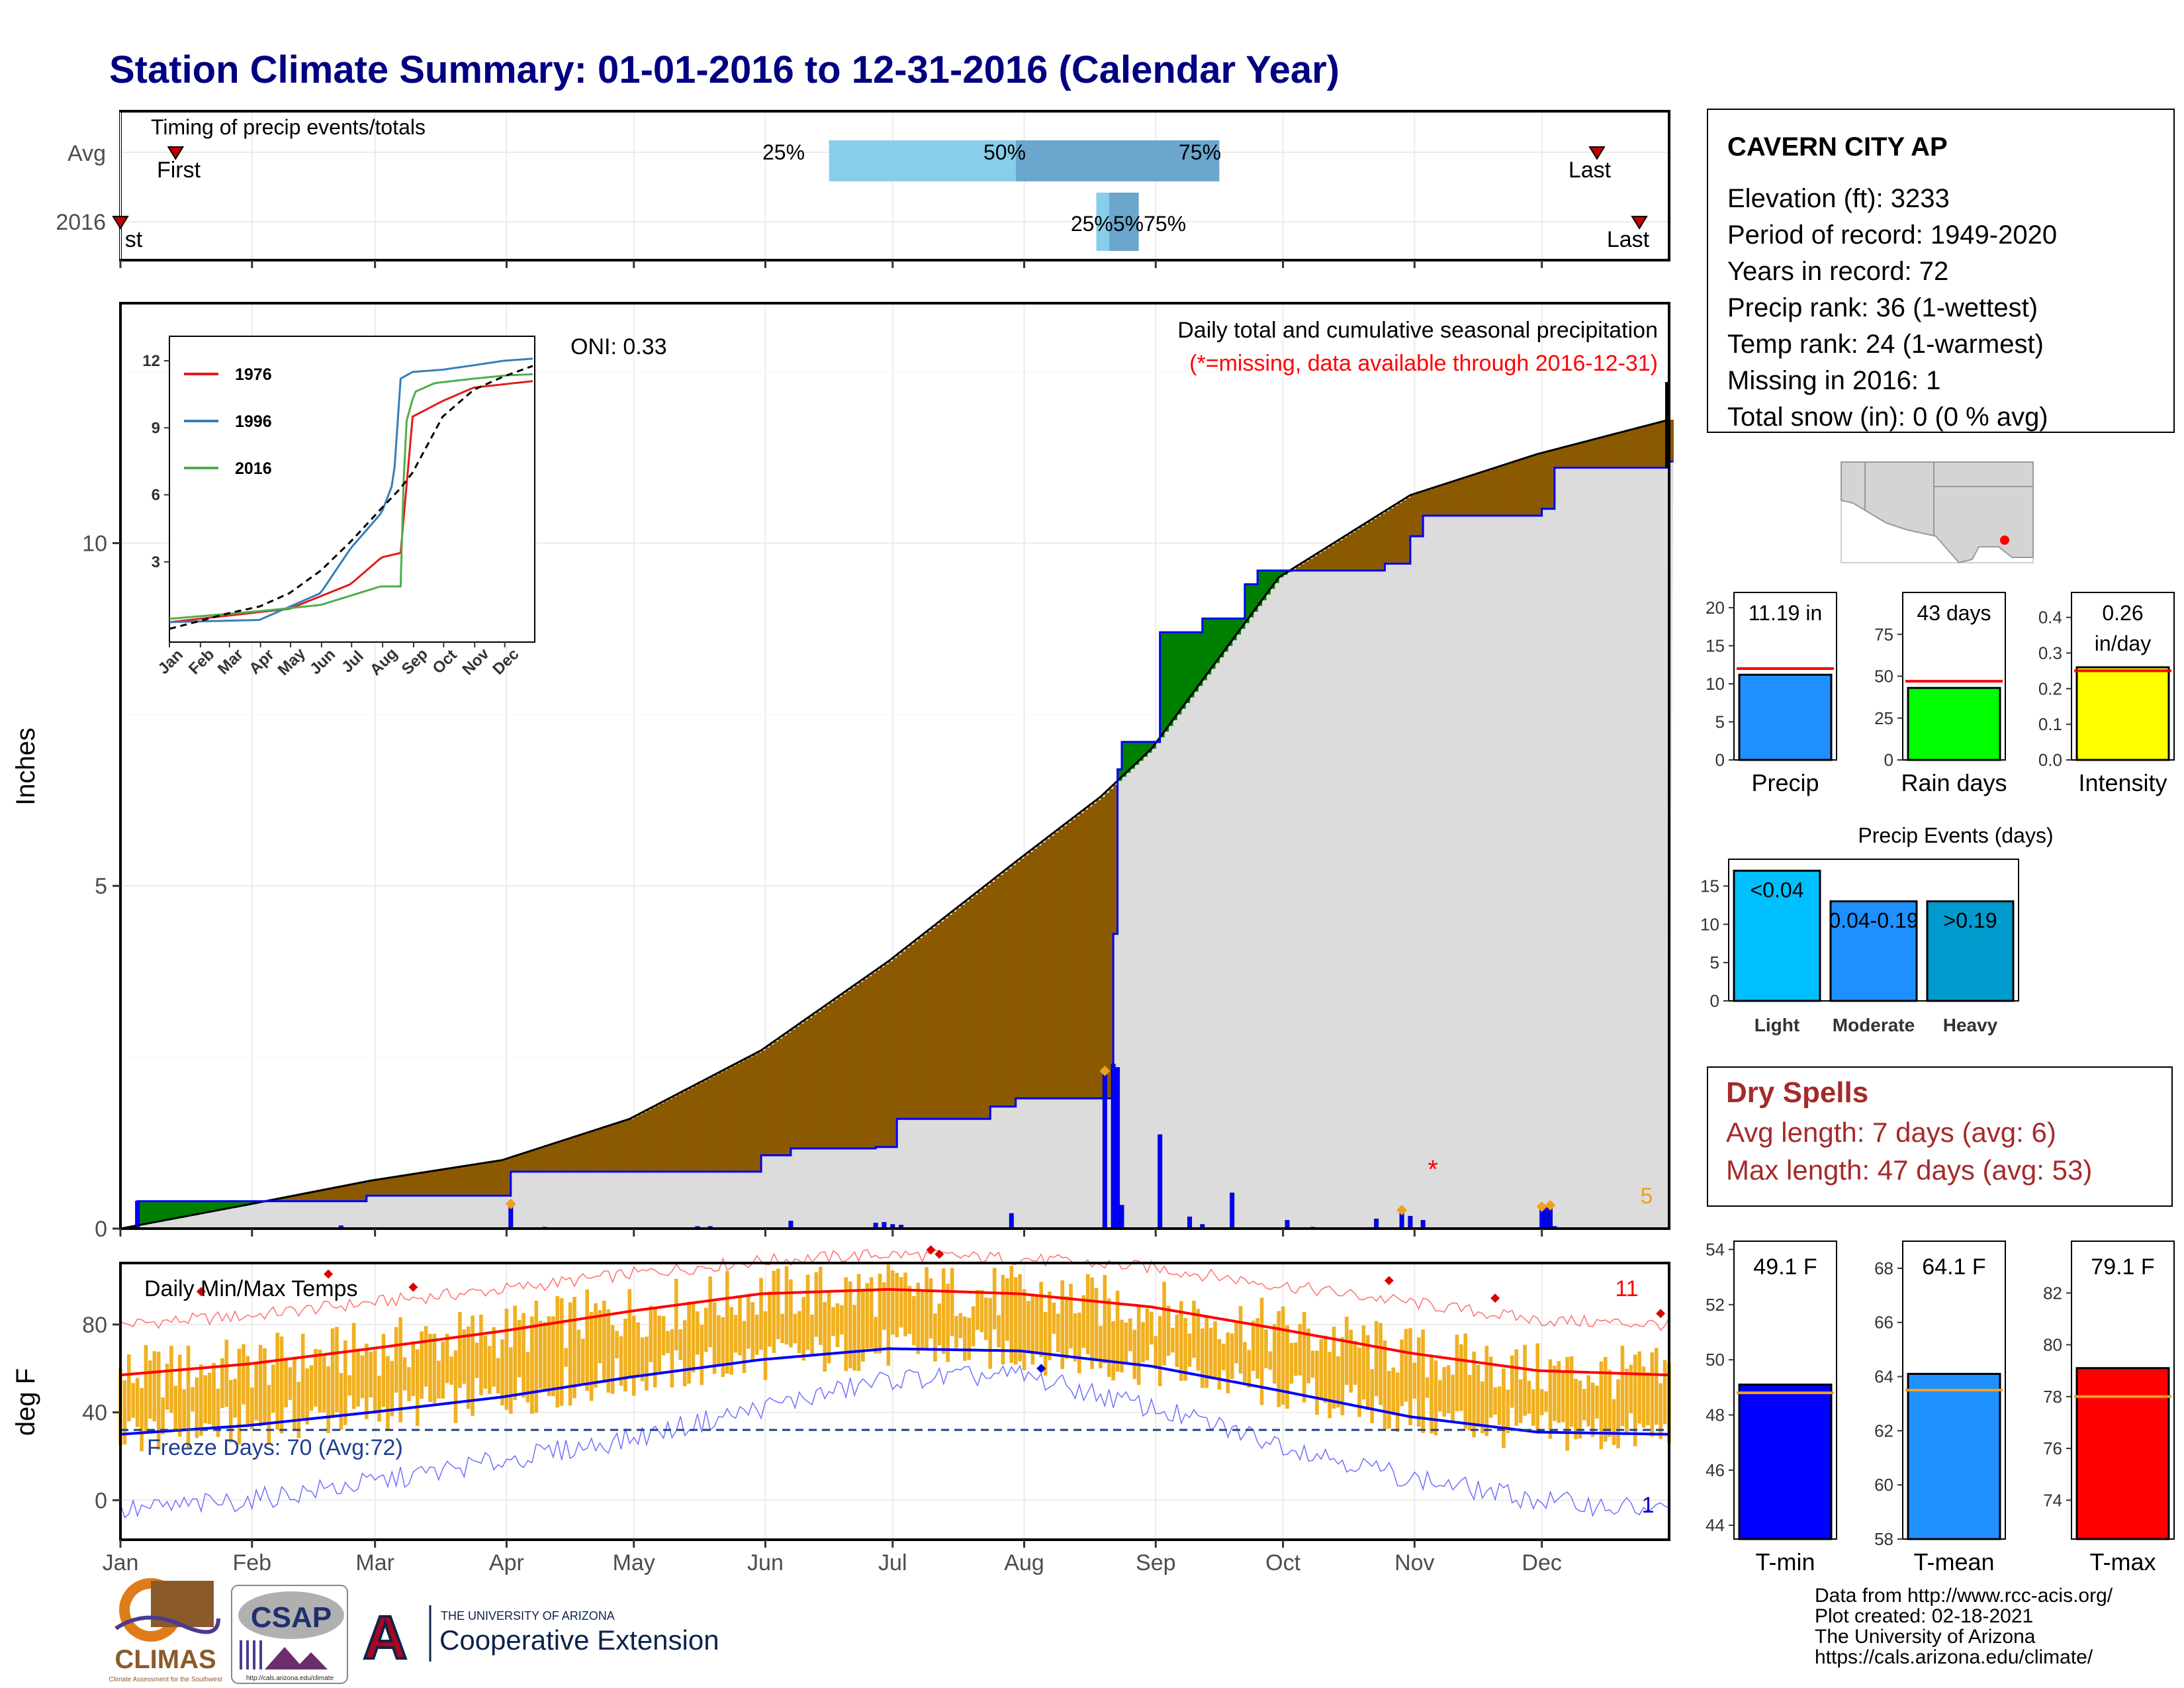 This screenshot has width=2184, height=1688. What do you see at coordinates (765, 1562) in the screenshot?
I see `month-label-jun: Jun` at bounding box center [765, 1562].